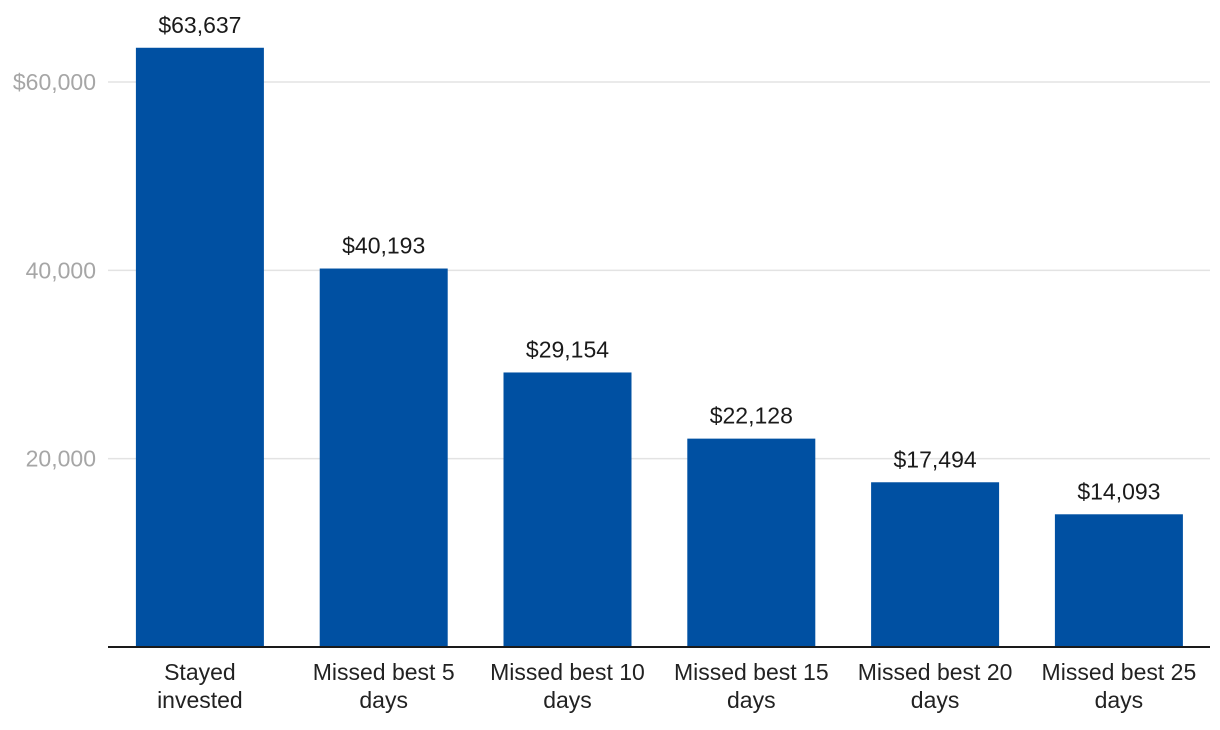  I want to click on x-tick-label-line: Missed best 20, so click(935, 672).